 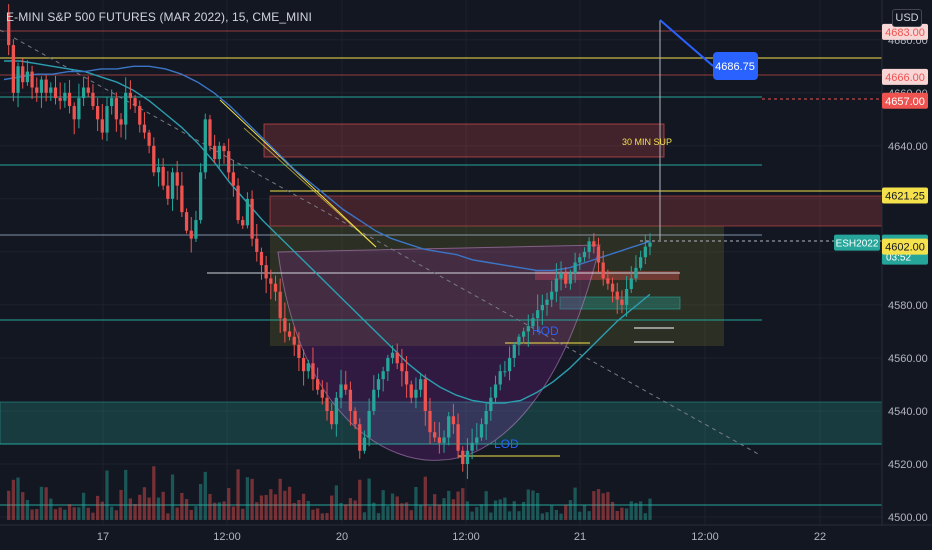 I want to click on time-axis: 17 12:00 20 12:00 21 12:00 22, so click(x=466, y=533).